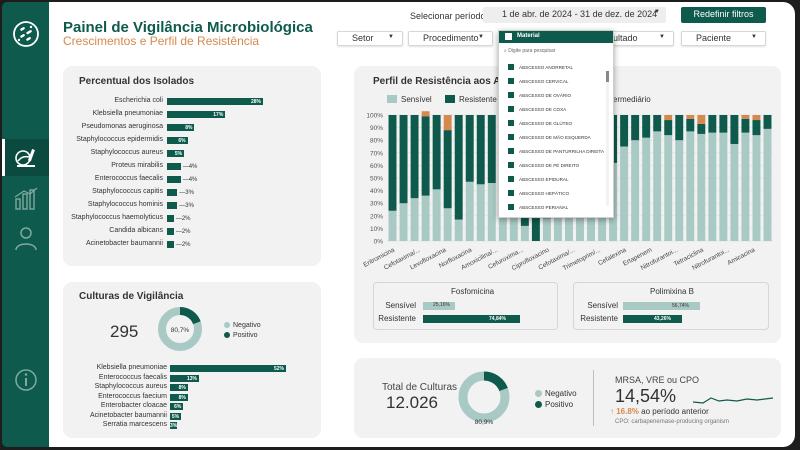 The height and width of the screenshot is (450, 800). I want to click on isolates-row: Escherichia coli 28%, so click(183, 102).